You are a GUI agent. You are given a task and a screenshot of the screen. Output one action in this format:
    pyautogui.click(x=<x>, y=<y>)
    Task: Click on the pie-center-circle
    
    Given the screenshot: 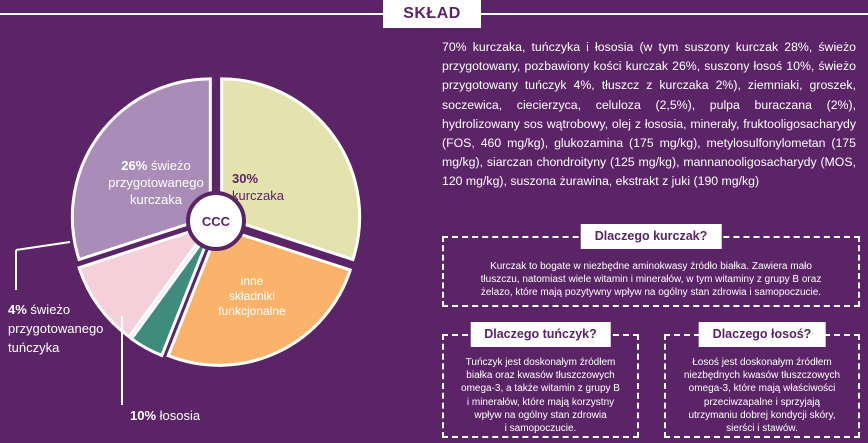 What is the action you would take?
    pyautogui.click(x=216, y=221)
    